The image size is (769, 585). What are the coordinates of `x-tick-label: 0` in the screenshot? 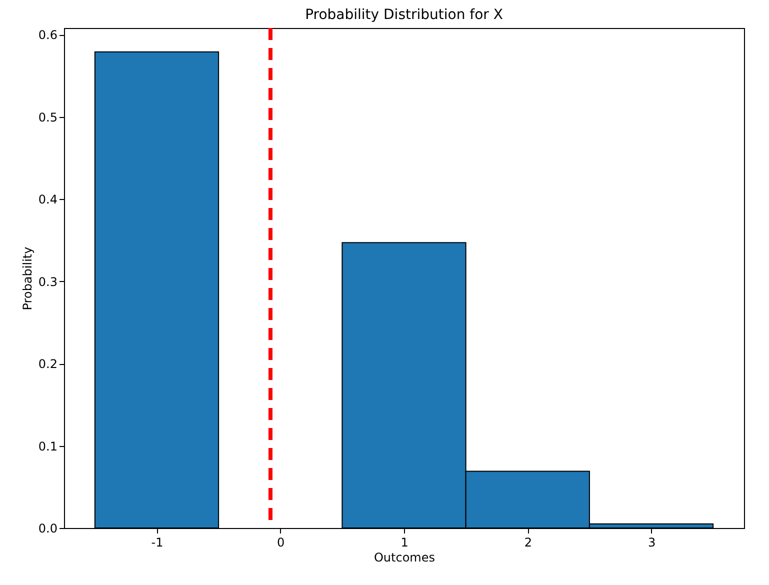 It's located at (281, 543).